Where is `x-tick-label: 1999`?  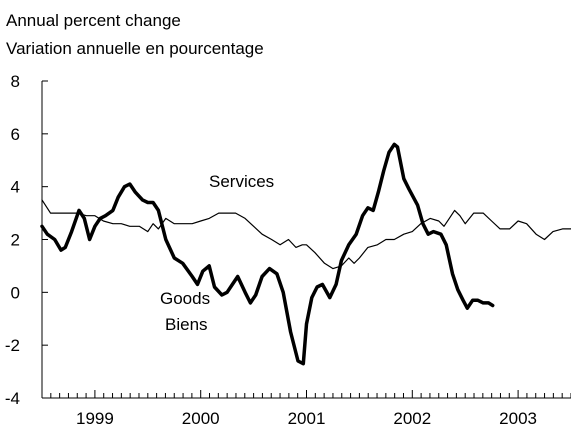 x-tick-label: 1999 is located at coordinates (95, 418).